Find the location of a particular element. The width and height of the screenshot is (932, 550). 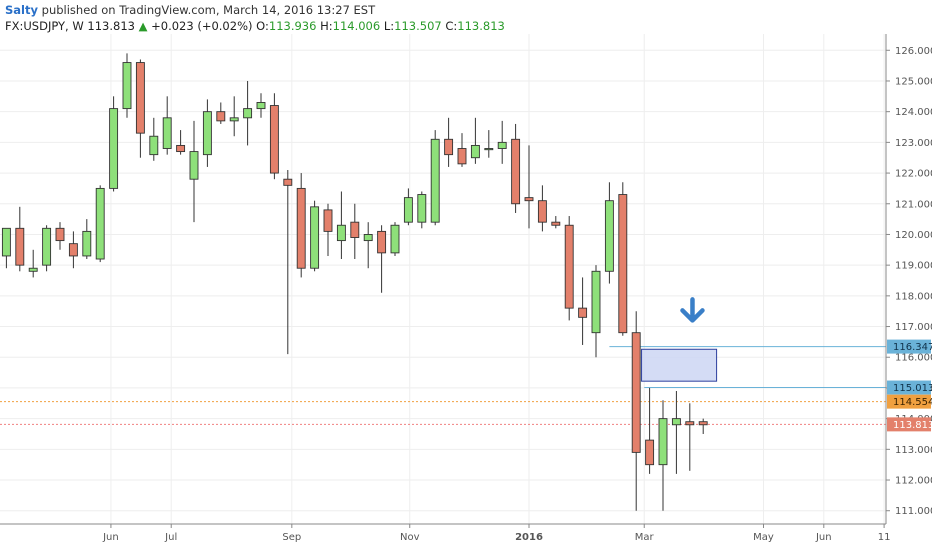

price-tag-label: 114.554 is located at coordinates (912, 402).